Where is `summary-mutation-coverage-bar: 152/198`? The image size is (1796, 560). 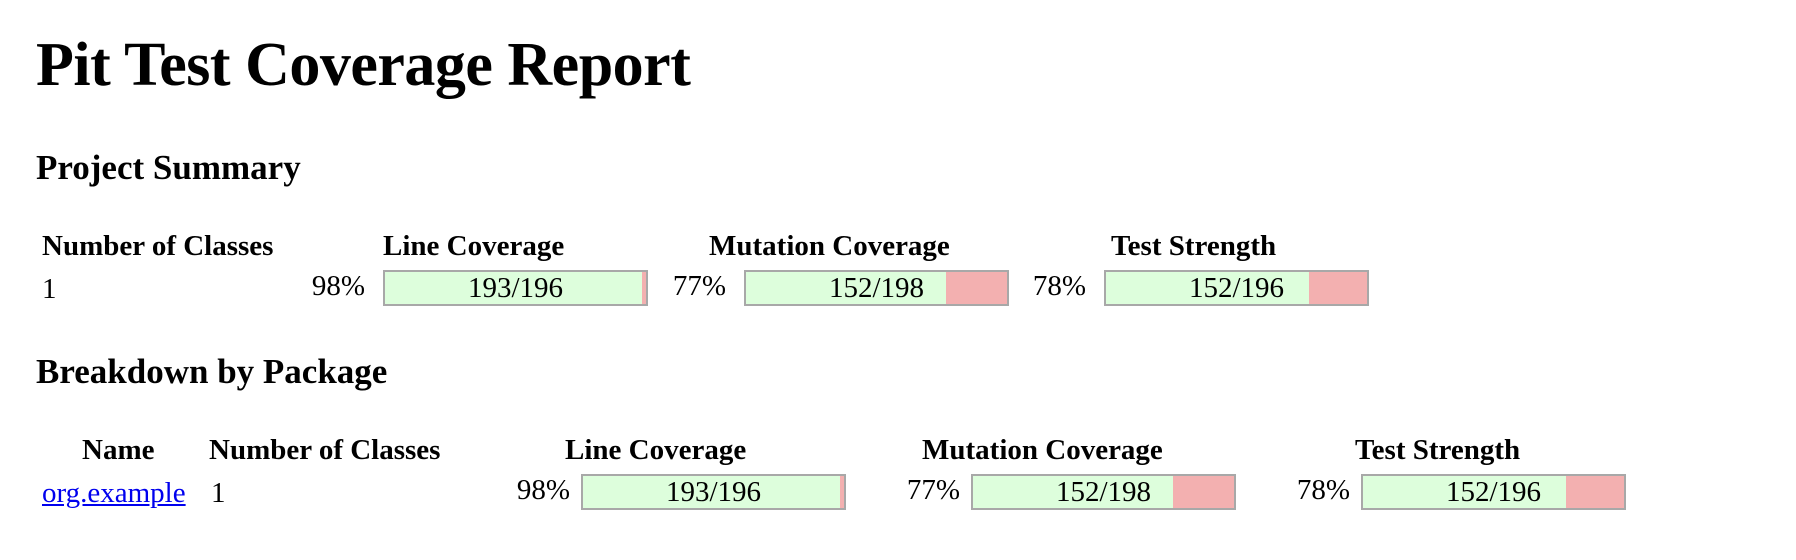
summary-mutation-coverage-bar: 152/198 is located at coordinates (876, 288).